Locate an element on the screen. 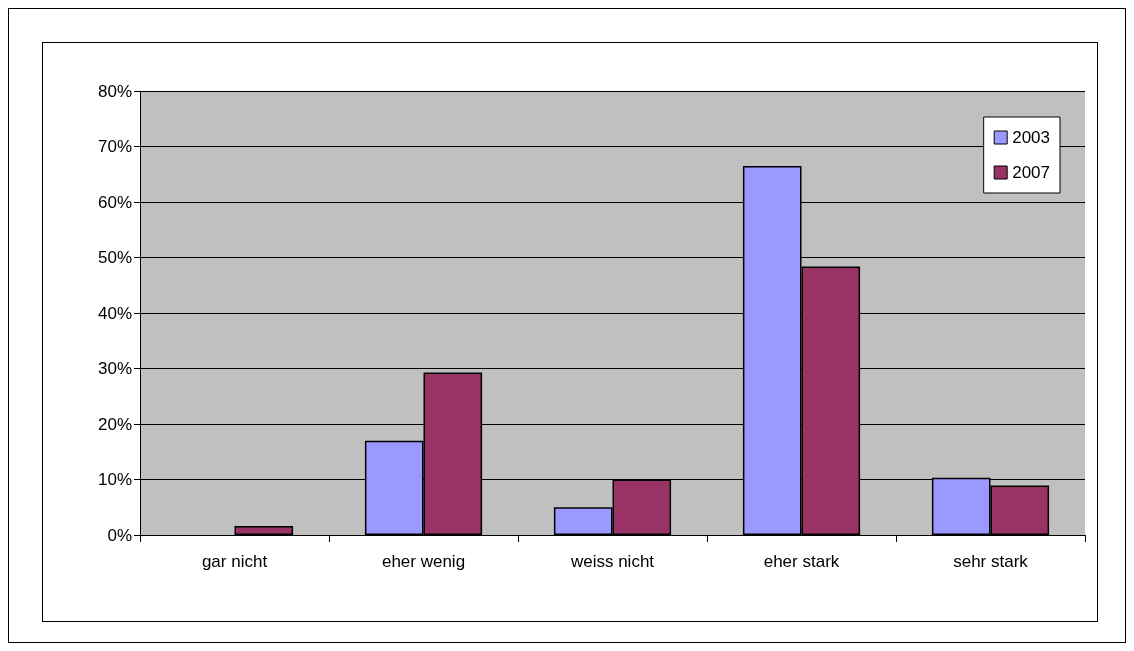 The image size is (1134, 651). x-tick-label: eher wenig is located at coordinates (423, 561).